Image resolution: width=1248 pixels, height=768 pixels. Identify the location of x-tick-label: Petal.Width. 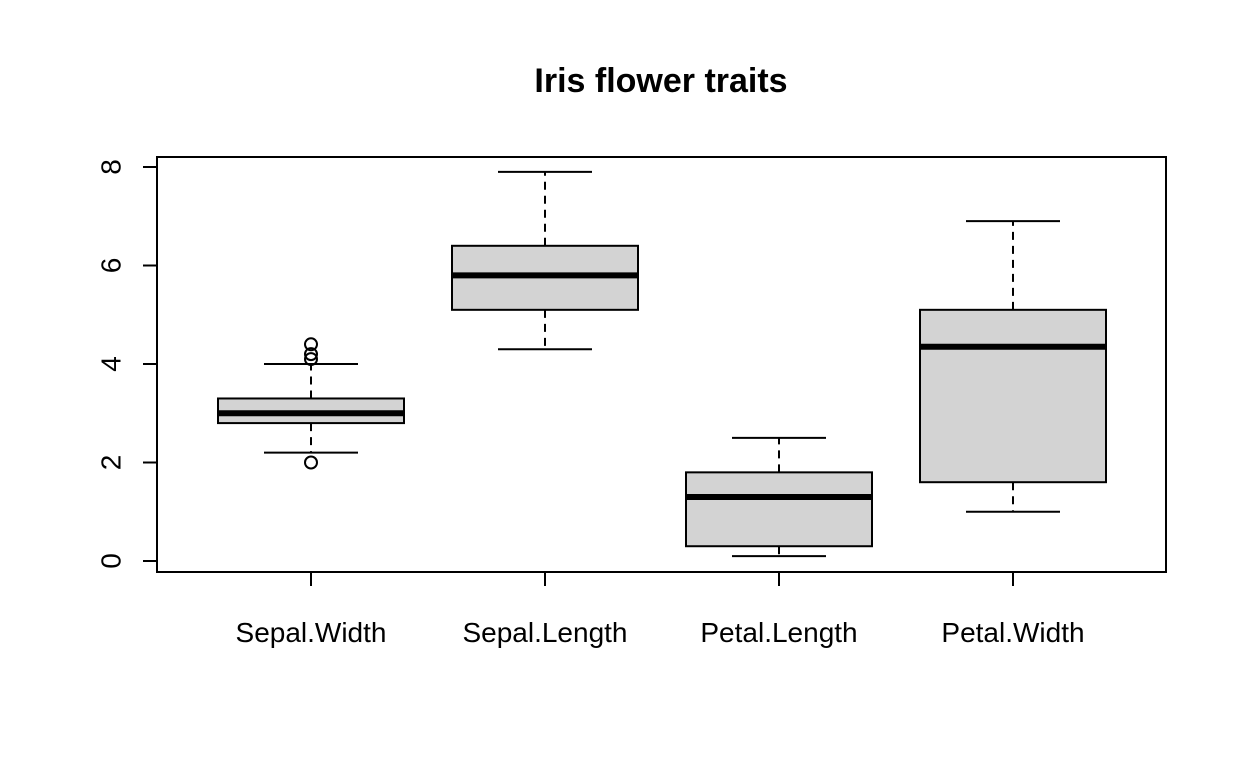
(1012, 632).